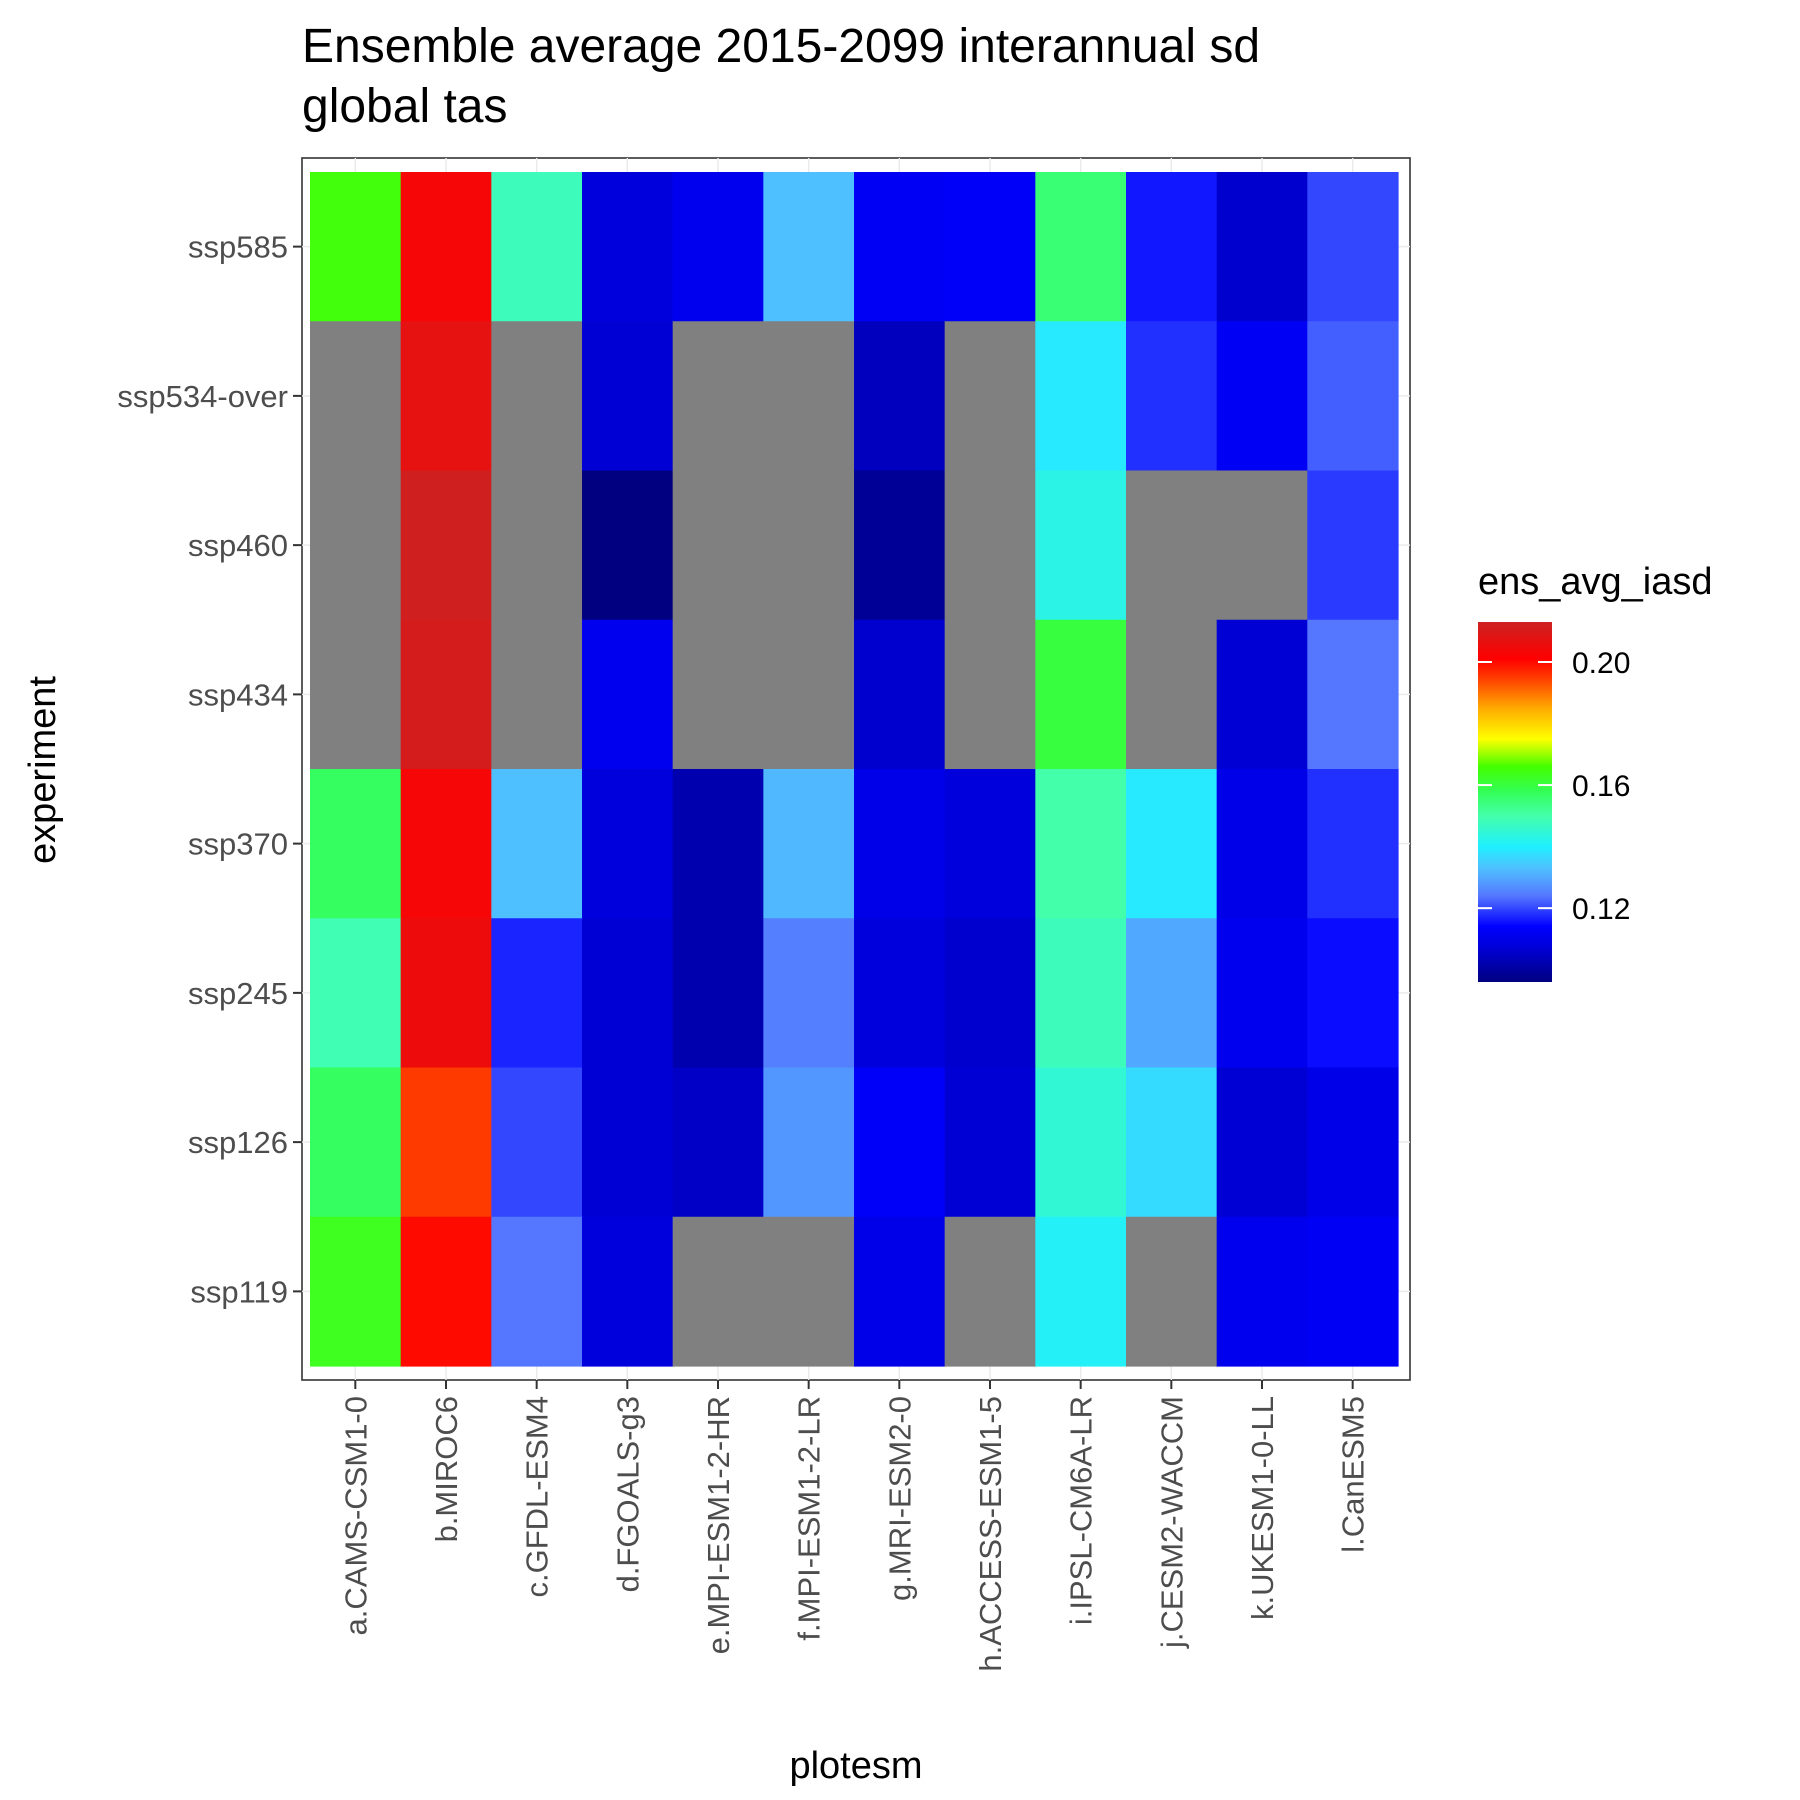  What do you see at coordinates (1353, 1474) in the screenshot?
I see `x-tick-label: l.CanESM5` at bounding box center [1353, 1474].